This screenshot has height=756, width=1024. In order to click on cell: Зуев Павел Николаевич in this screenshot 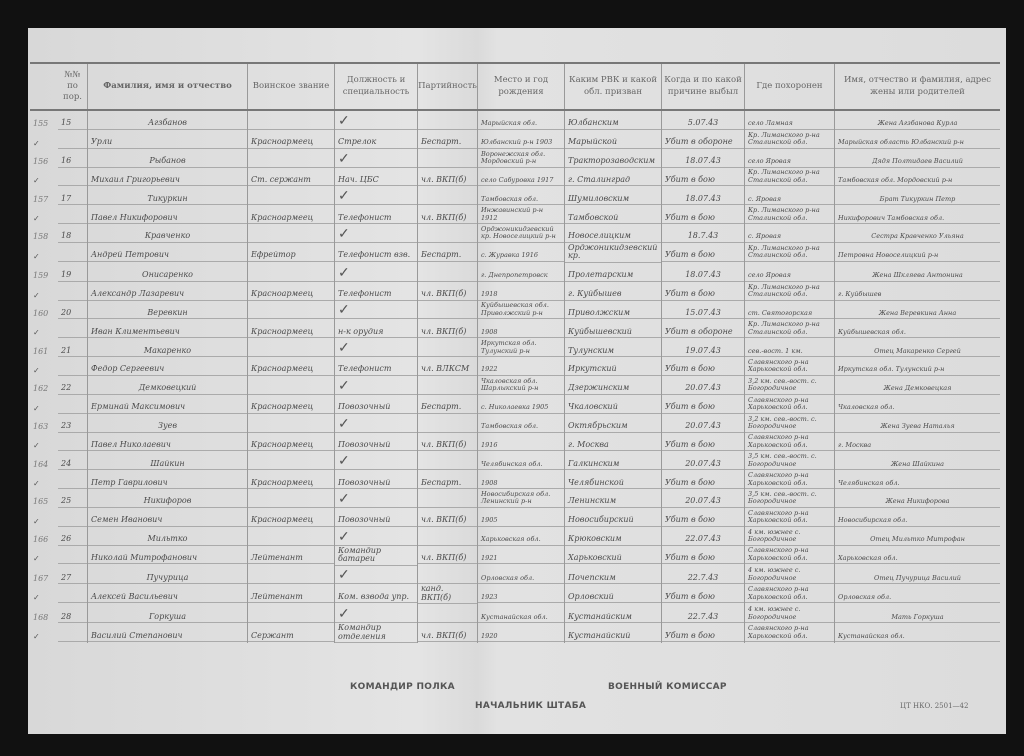, I will do `click(168, 432)`.